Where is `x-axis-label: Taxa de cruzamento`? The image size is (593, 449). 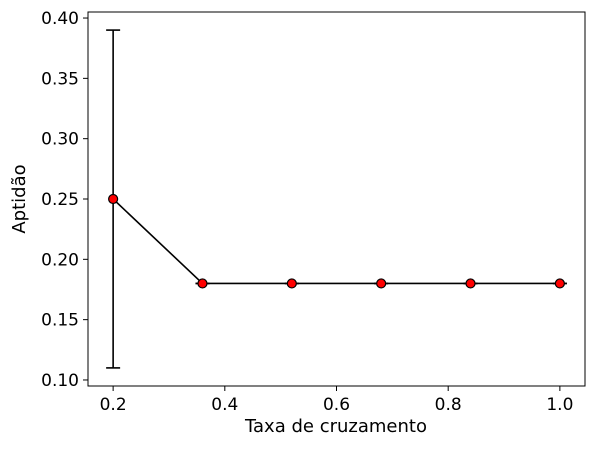 x-axis-label: Taxa de cruzamento is located at coordinates (335, 426).